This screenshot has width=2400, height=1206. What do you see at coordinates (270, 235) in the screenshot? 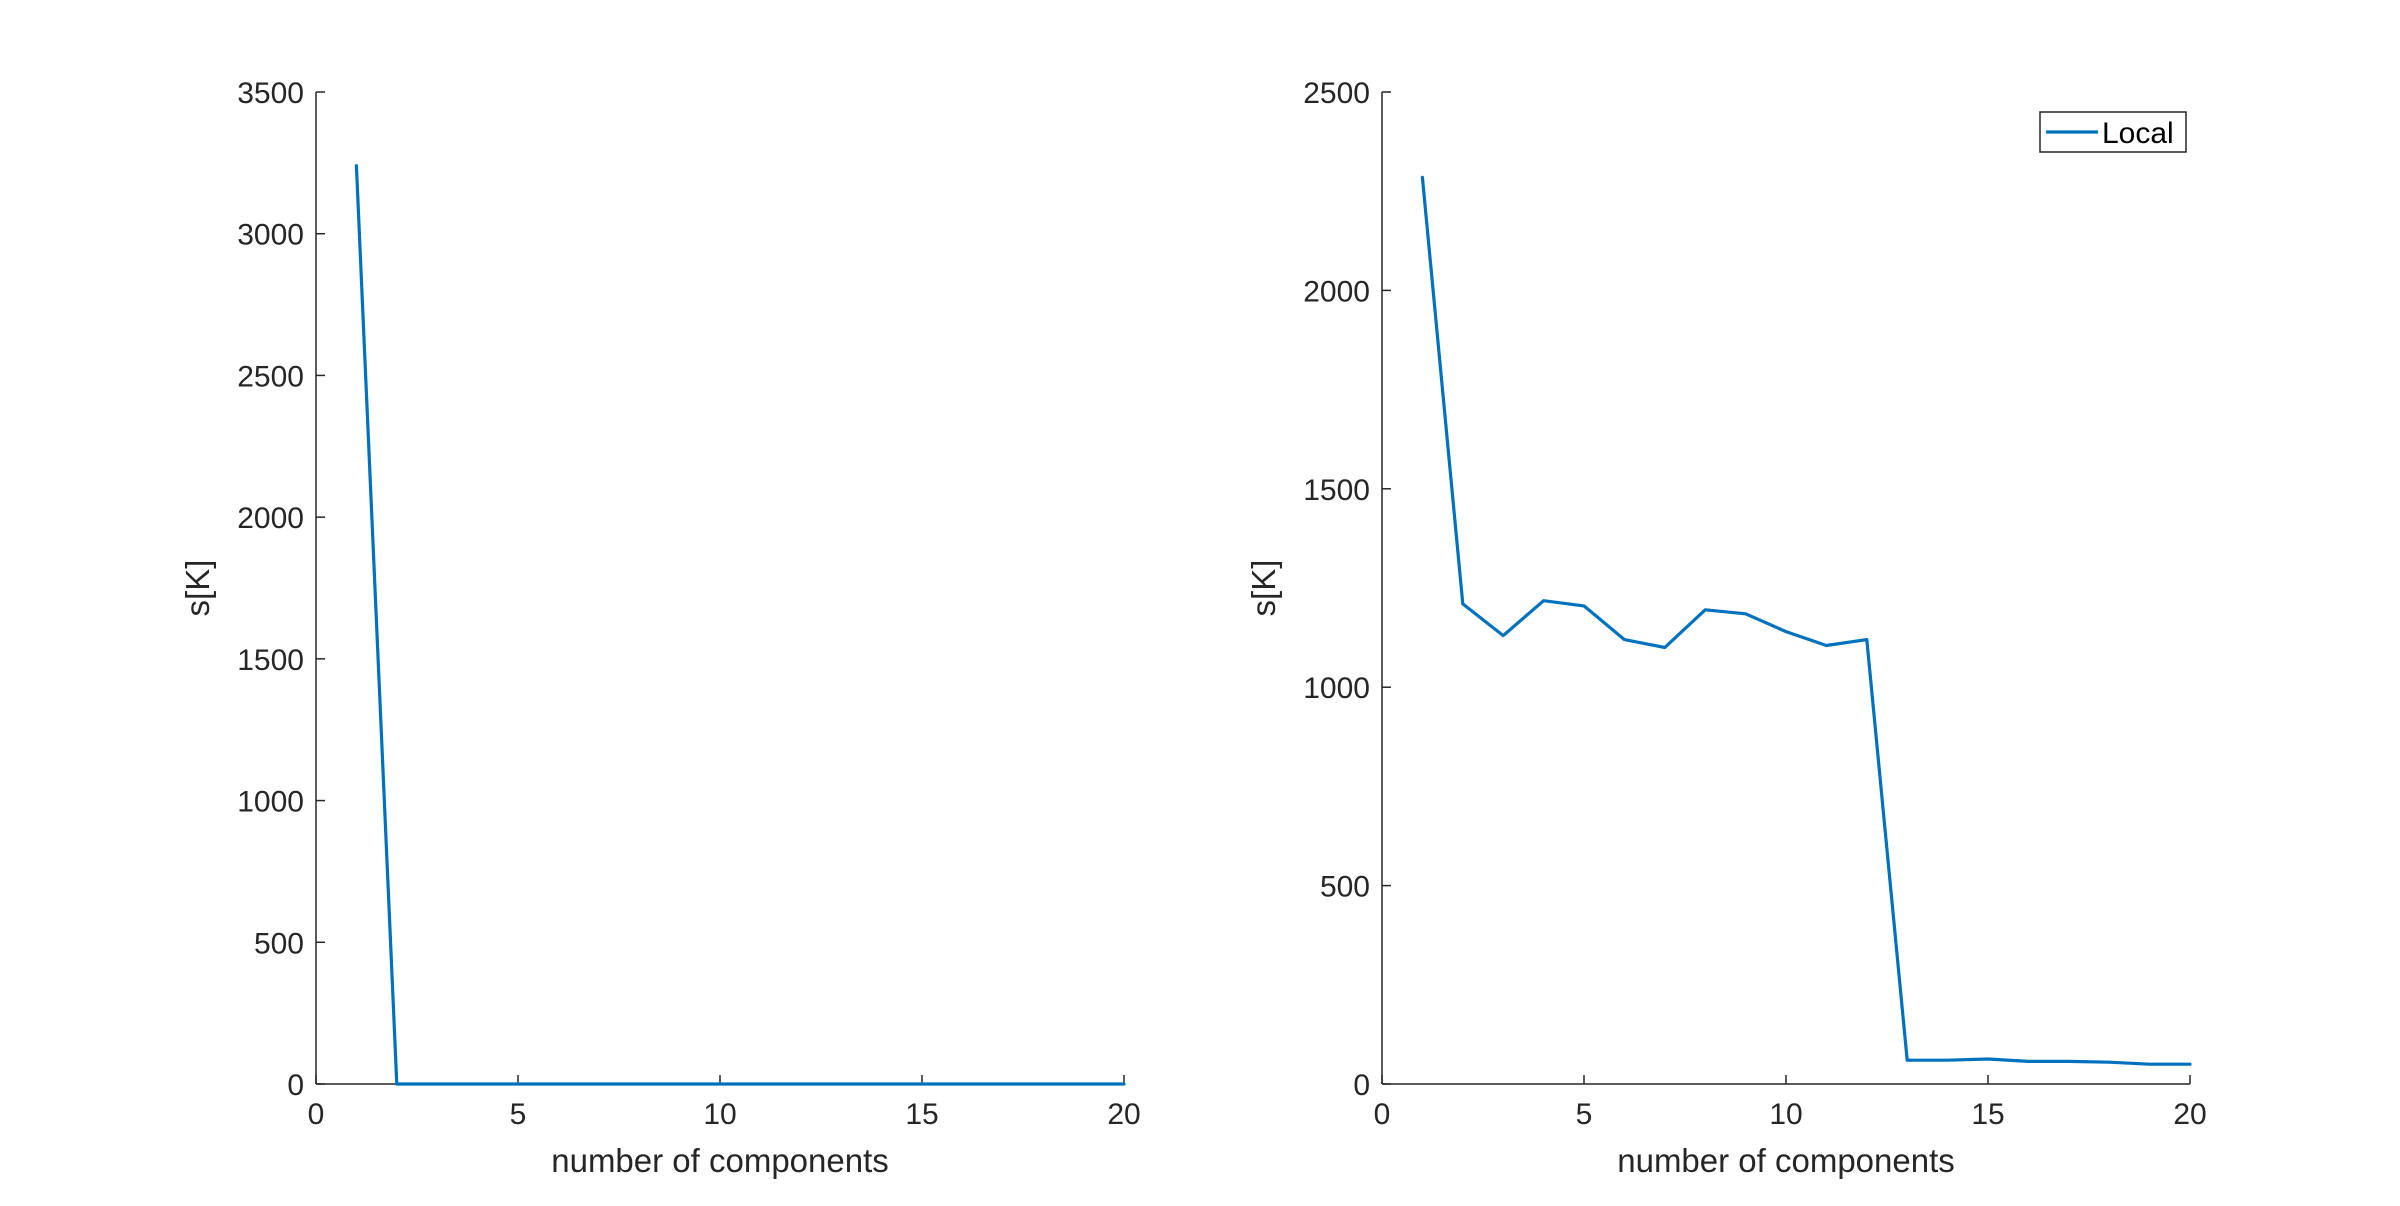
I see `y-tick-label: 3000` at bounding box center [270, 235].